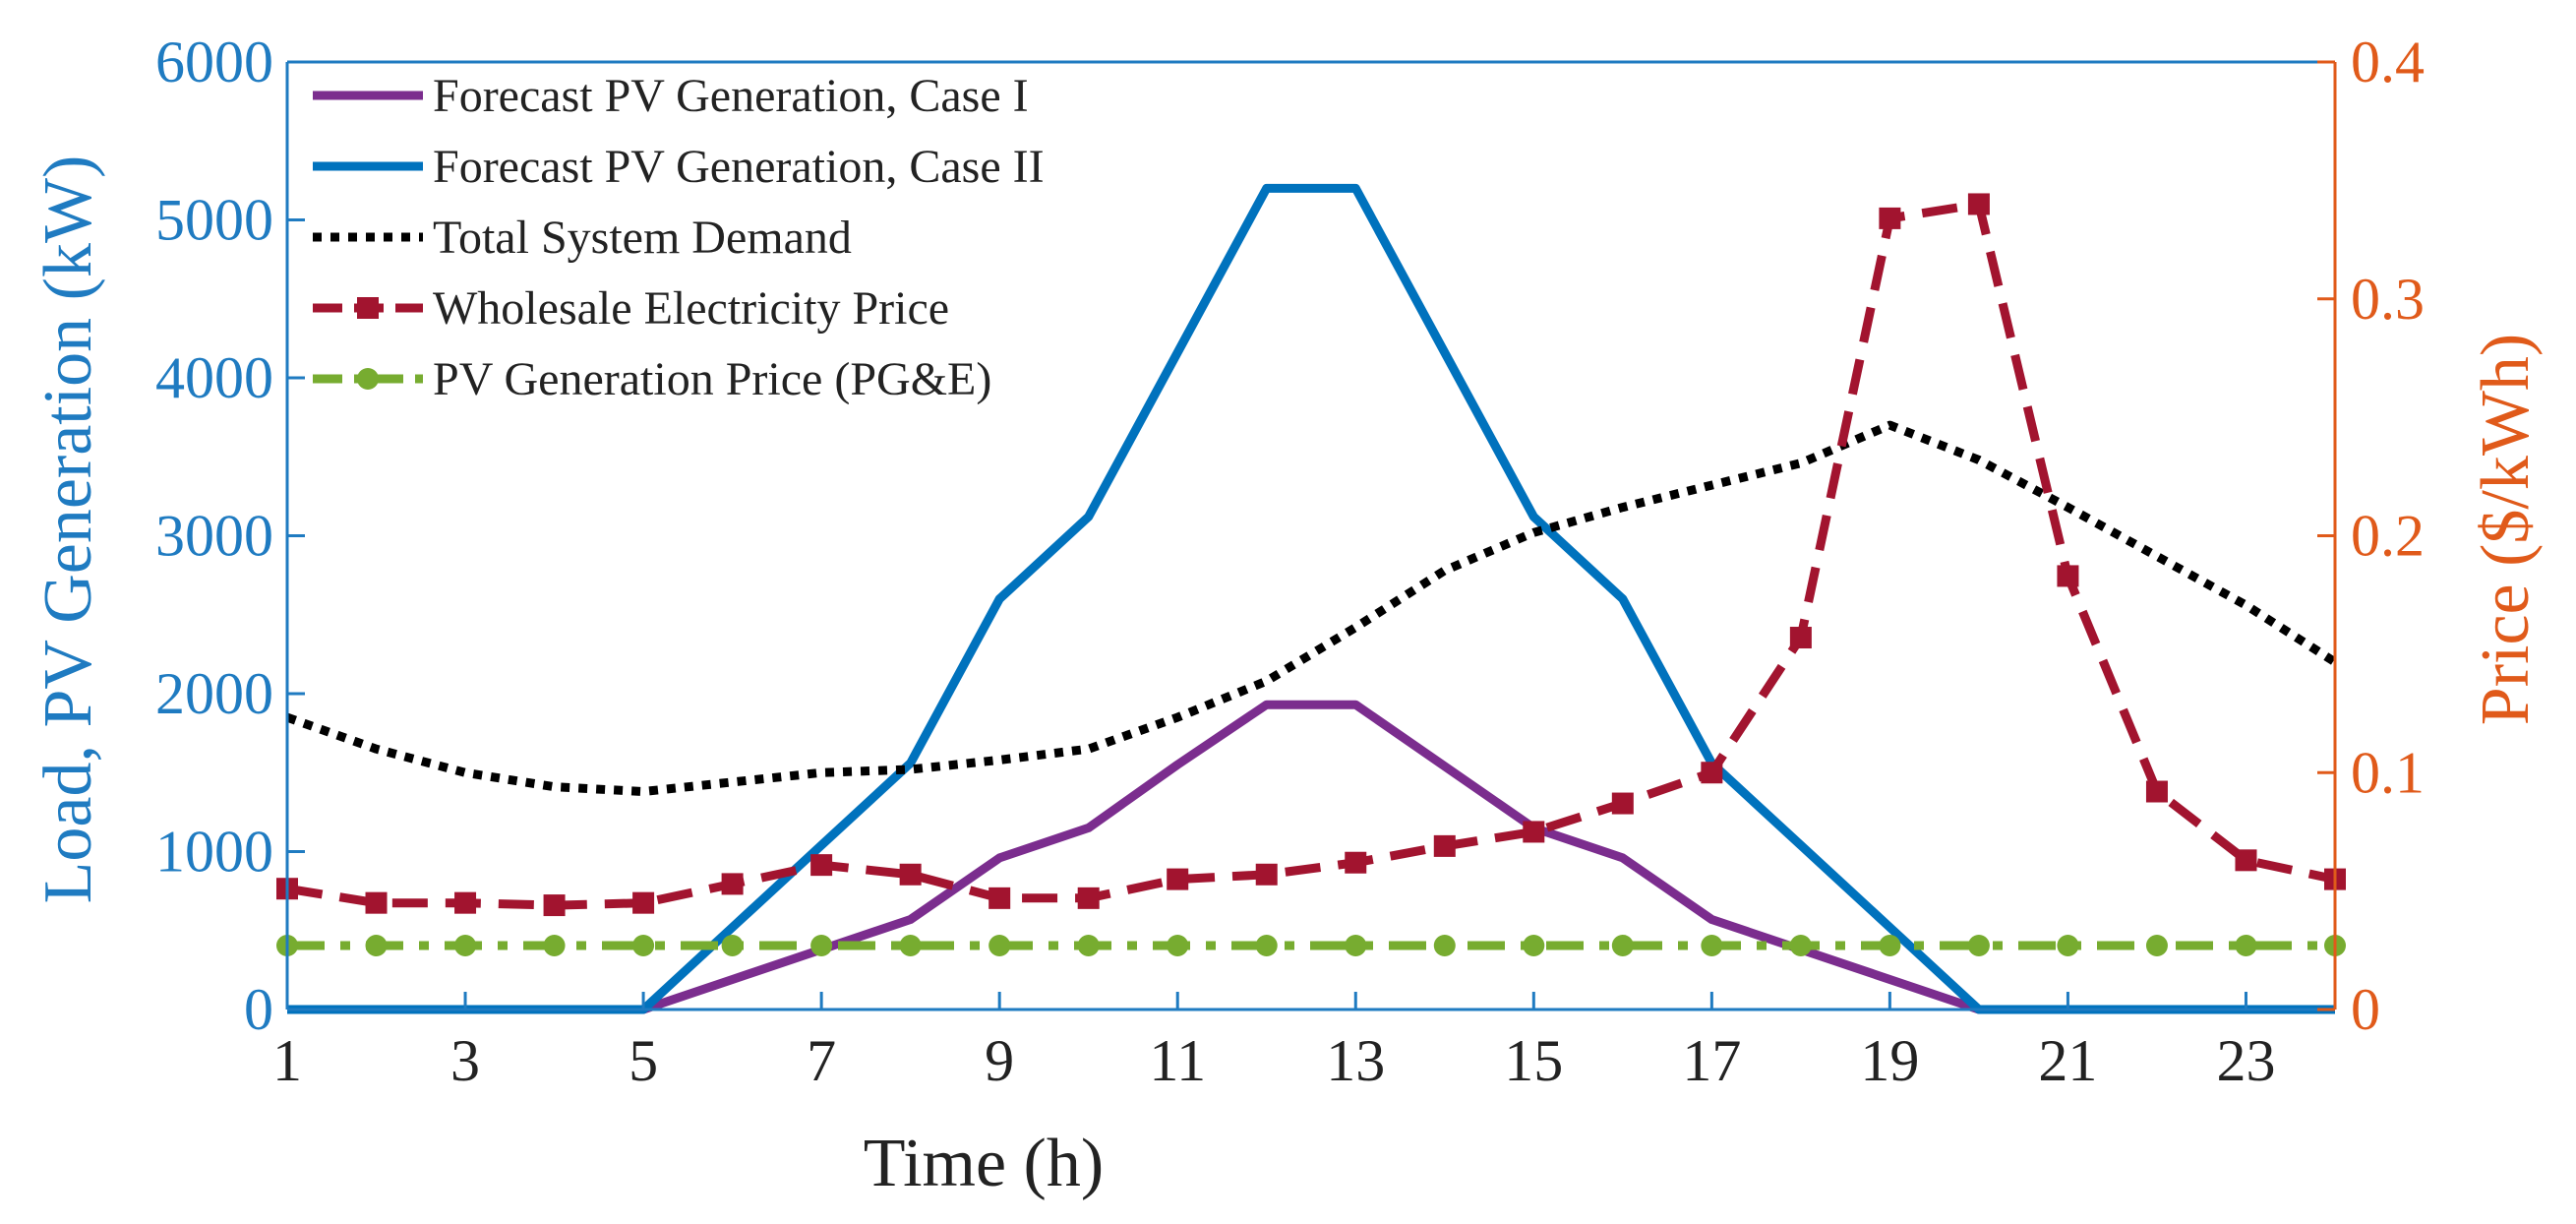 The width and height of the screenshot is (2576, 1224). What do you see at coordinates (731, 96) in the screenshot?
I see `legend-label-1: Forecast PV Generation, Case I` at bounding box center [731, 96].